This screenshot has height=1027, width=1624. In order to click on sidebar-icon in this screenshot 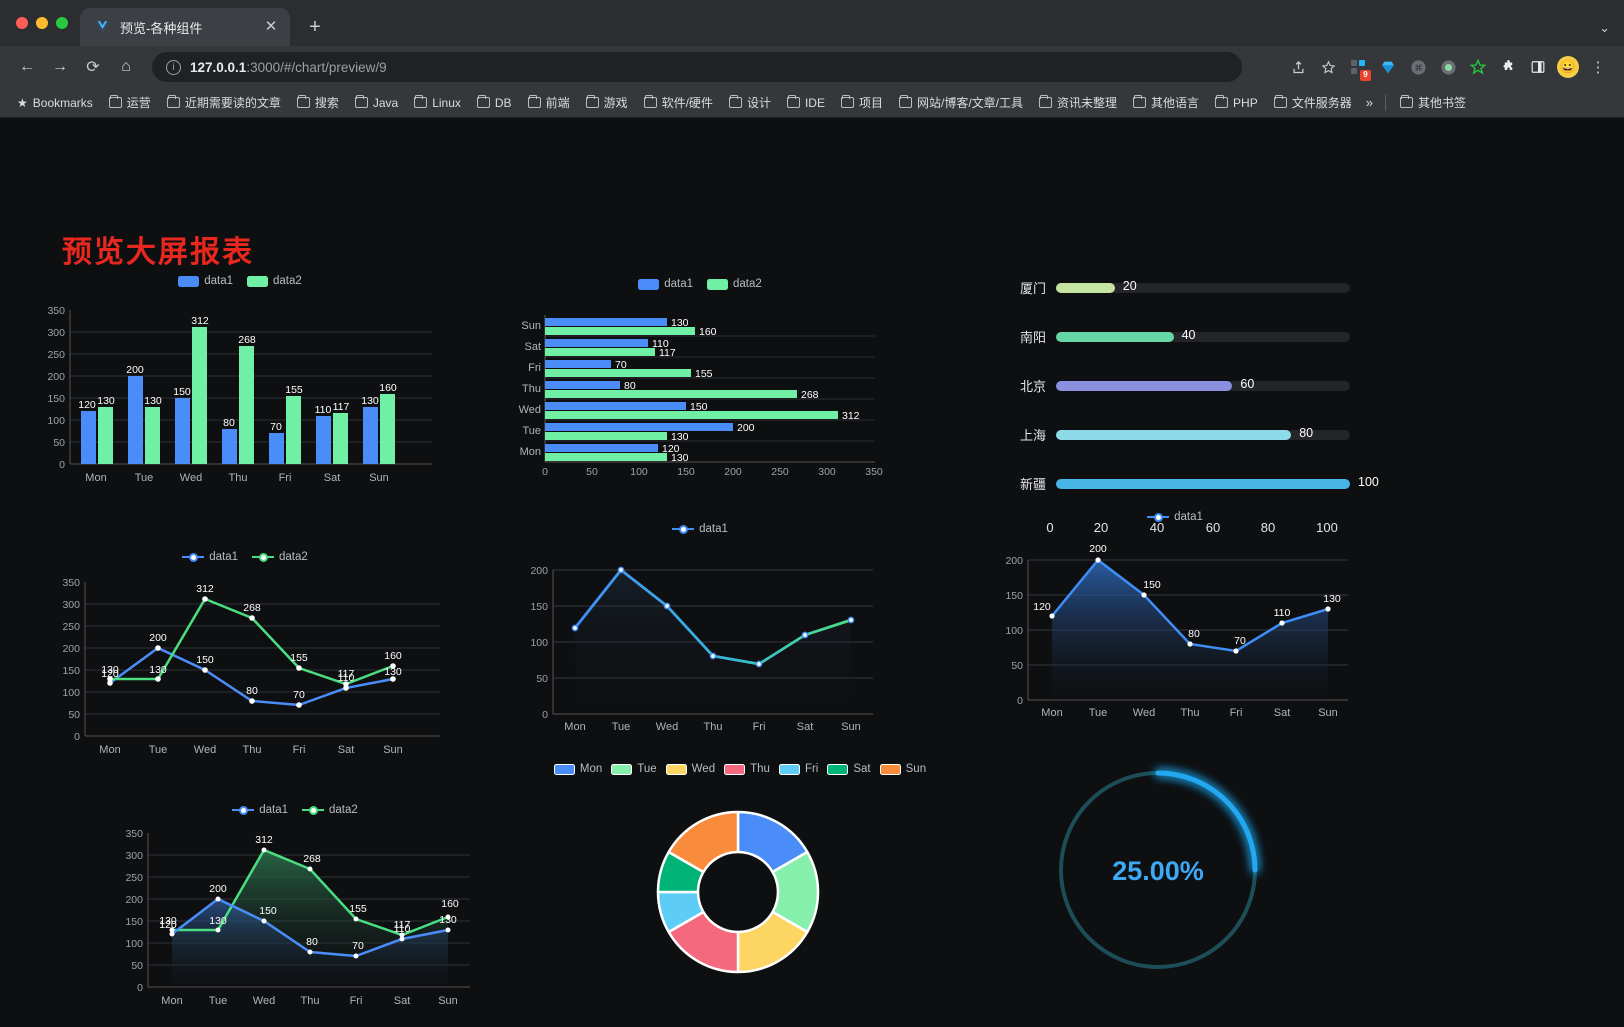, I will do `click(1538, 67)`.